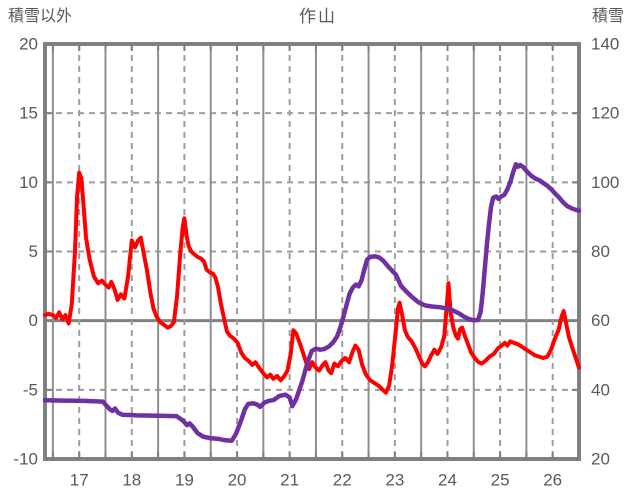 The width and height of the screenshot is (636, 501). What do you see at coordinates (600, 389) in the screenshot?
I see `right-axis-tick-label: 40` at bounding box center [600, 389].